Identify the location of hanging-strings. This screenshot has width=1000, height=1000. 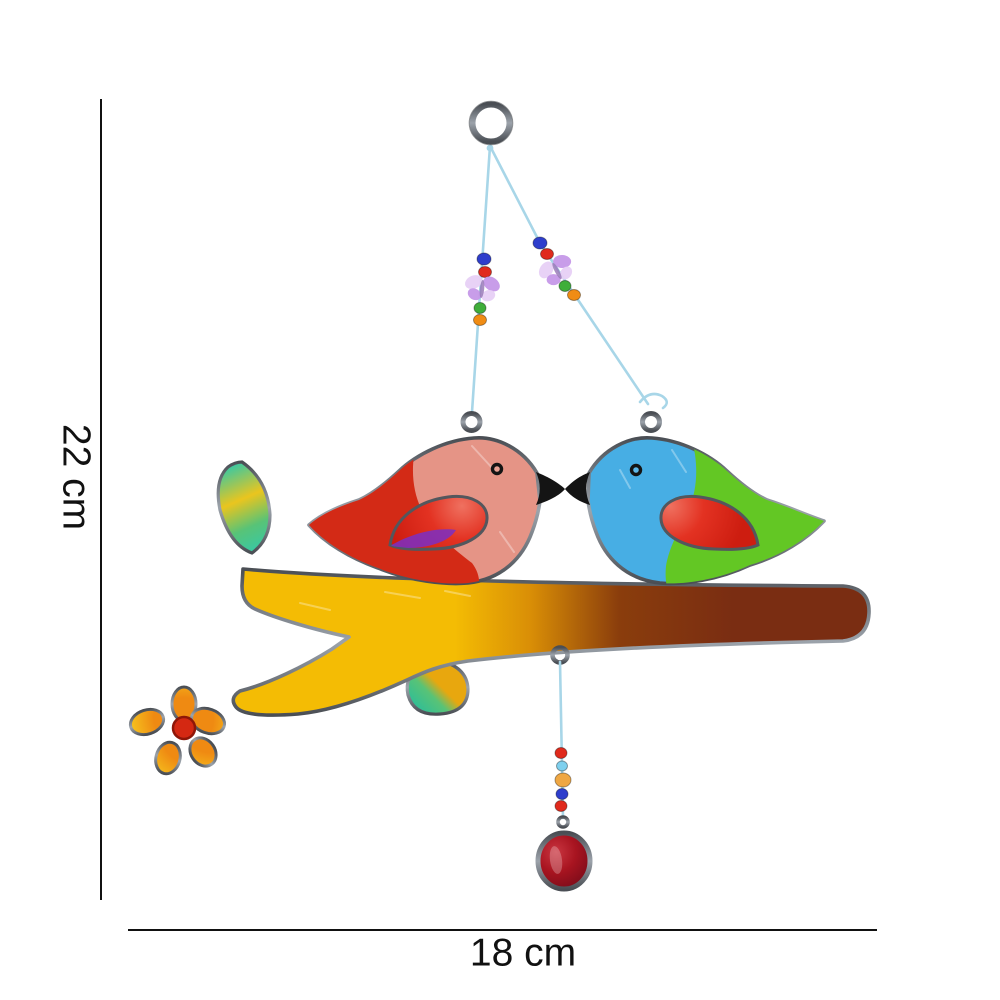
(569, 279).